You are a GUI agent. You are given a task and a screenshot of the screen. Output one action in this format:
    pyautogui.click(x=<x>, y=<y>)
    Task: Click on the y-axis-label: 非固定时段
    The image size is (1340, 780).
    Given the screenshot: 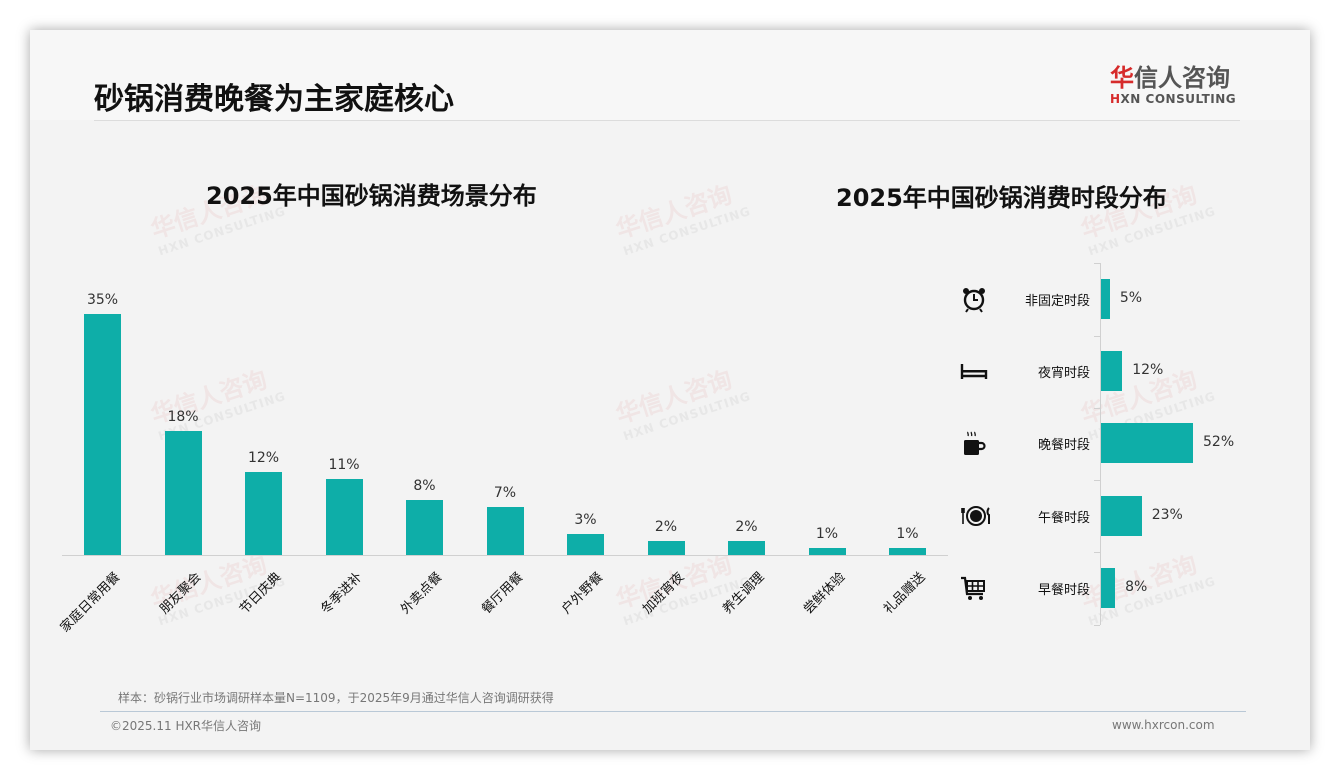 What is the action you would take?
    pyautogui.click(x=1057, y=301)
    